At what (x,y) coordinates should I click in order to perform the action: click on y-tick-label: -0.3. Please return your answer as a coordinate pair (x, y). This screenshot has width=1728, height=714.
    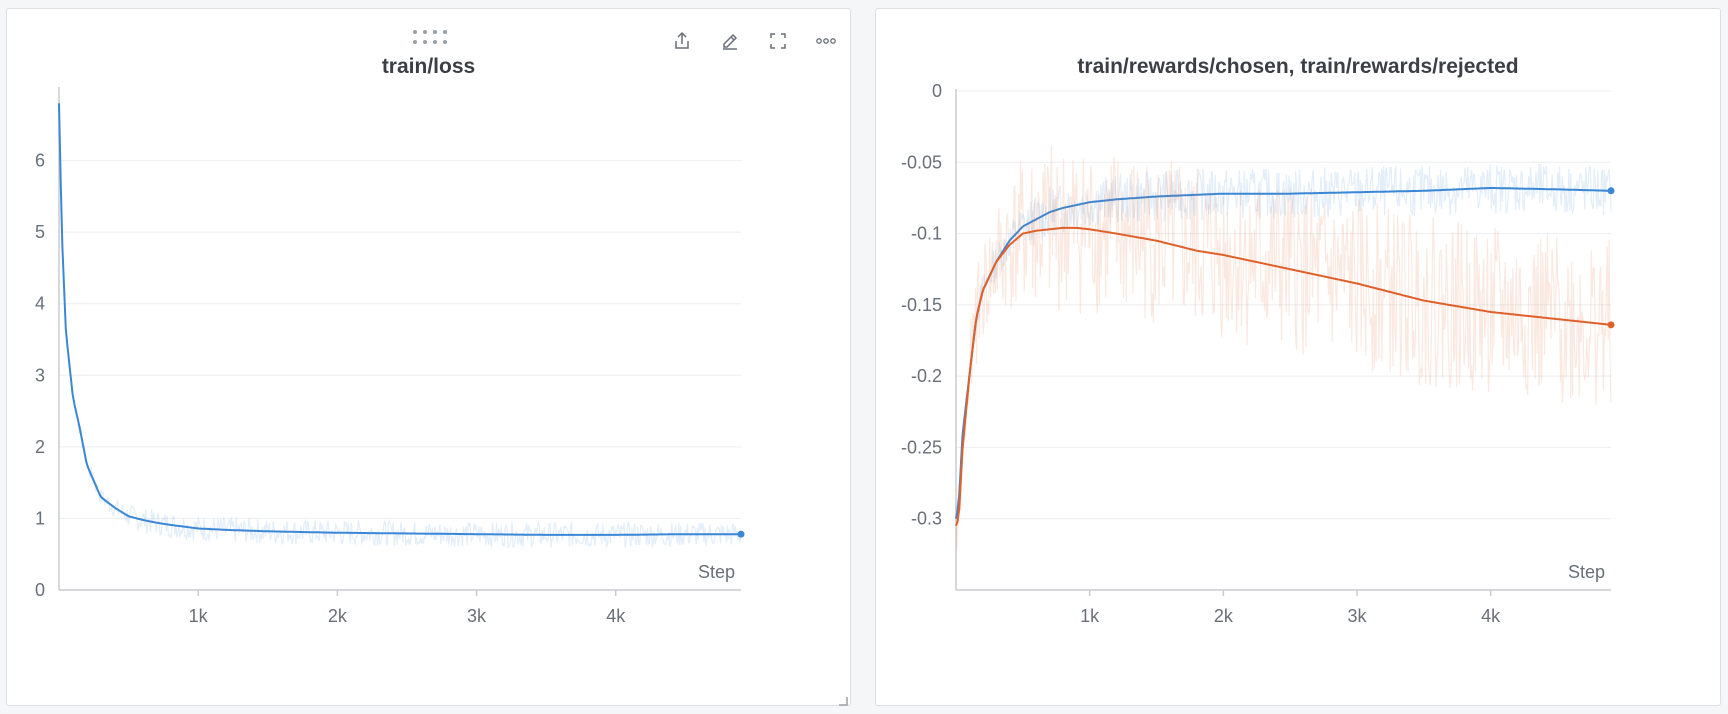
    Looking at the image, I should click on (926, 519).